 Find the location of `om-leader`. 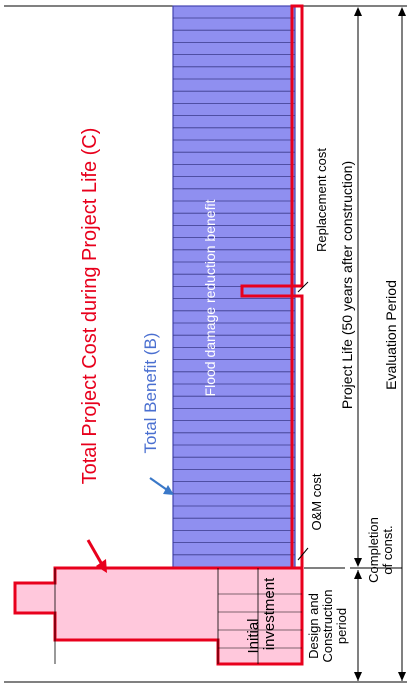

om-leader is located at coordinates (303, 554).